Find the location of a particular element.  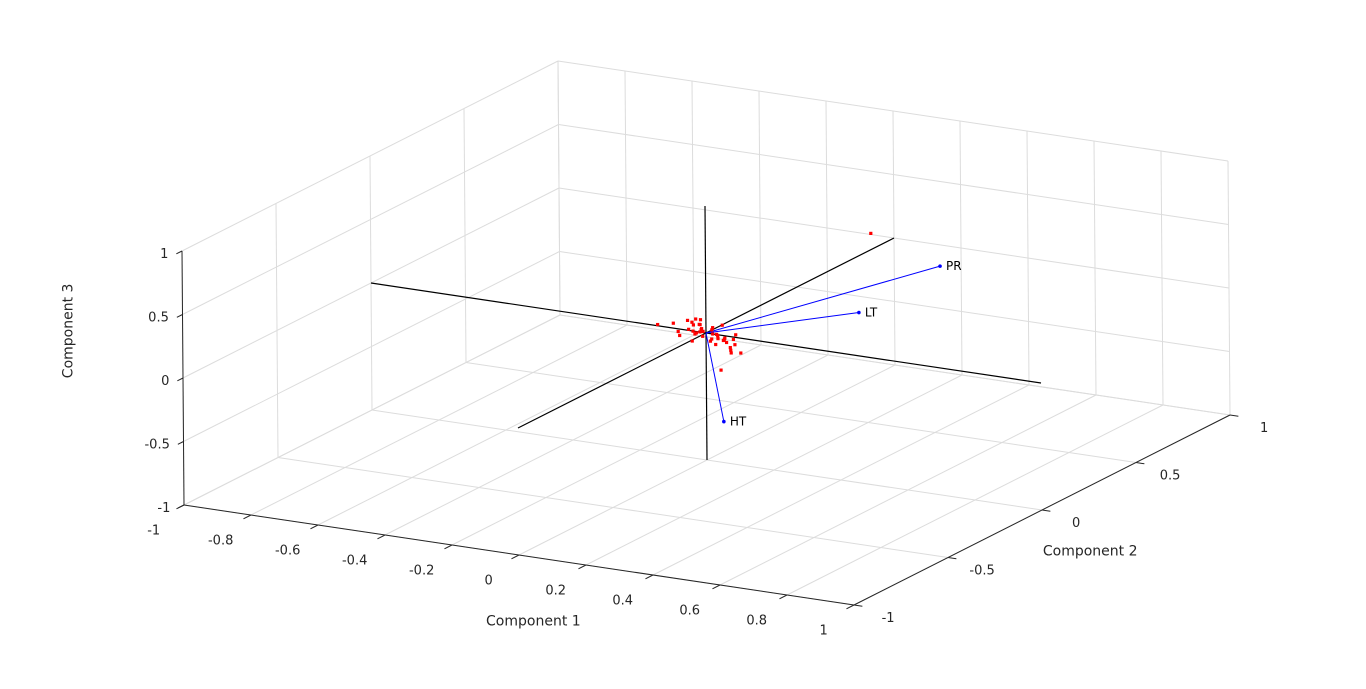

y-tick-label: -0.5 is located at coordinates (981, 571).